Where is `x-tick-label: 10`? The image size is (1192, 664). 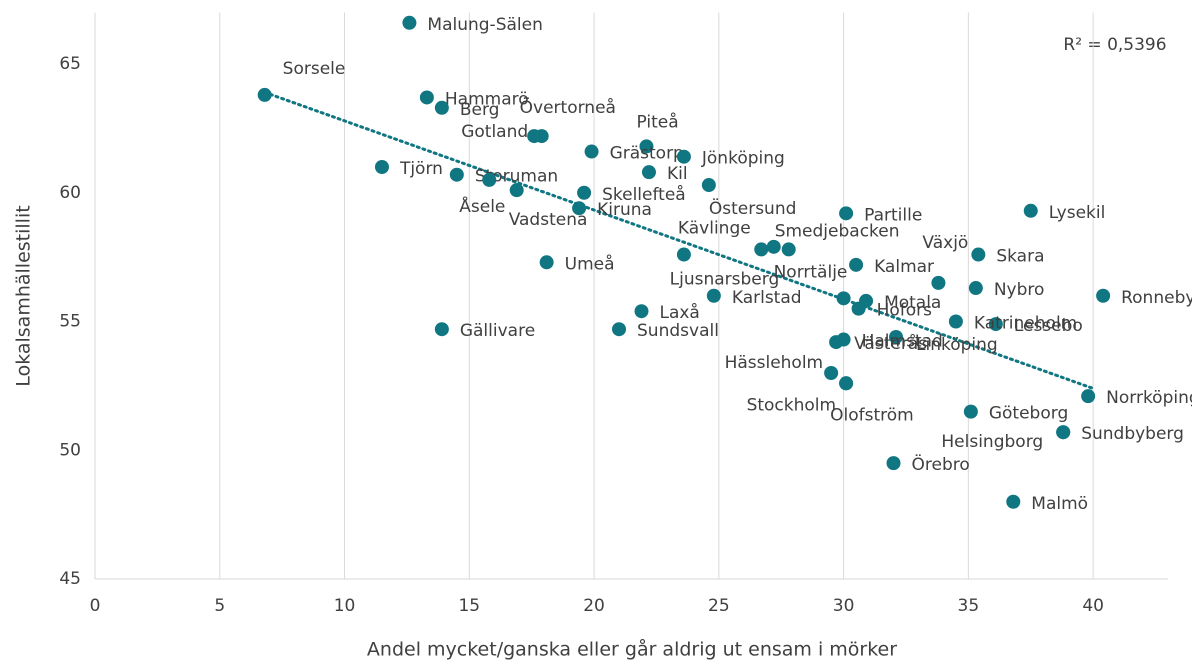 x-tick-label: 10 is located at coordinates (345, 606).